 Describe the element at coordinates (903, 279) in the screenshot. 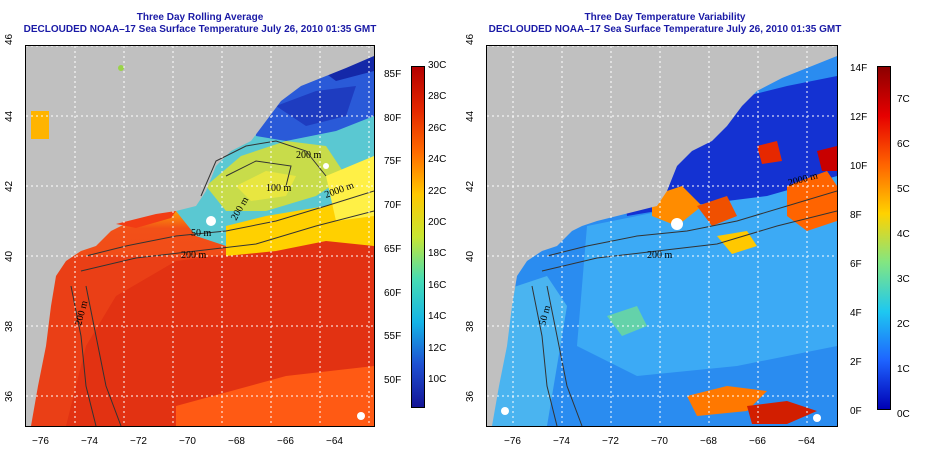

I see `colorbar-celsius-label: 3C` at that location.